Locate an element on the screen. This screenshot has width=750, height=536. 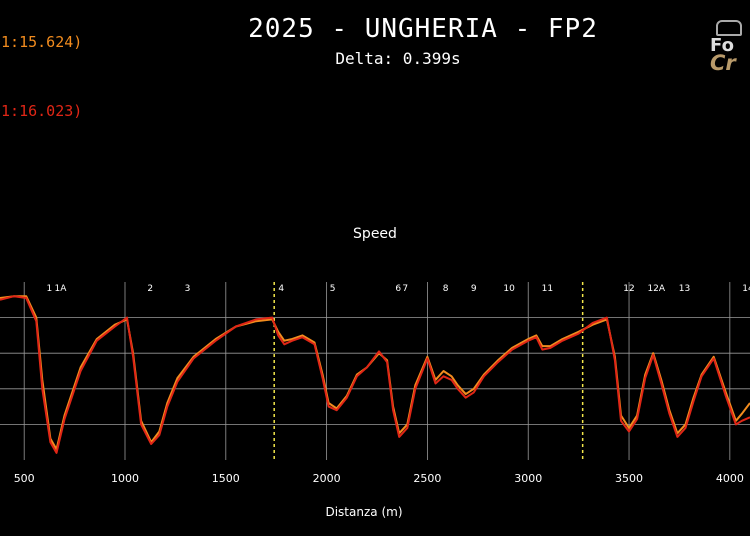
x-tick-label: 1500 is located at coordinates (226, 478).